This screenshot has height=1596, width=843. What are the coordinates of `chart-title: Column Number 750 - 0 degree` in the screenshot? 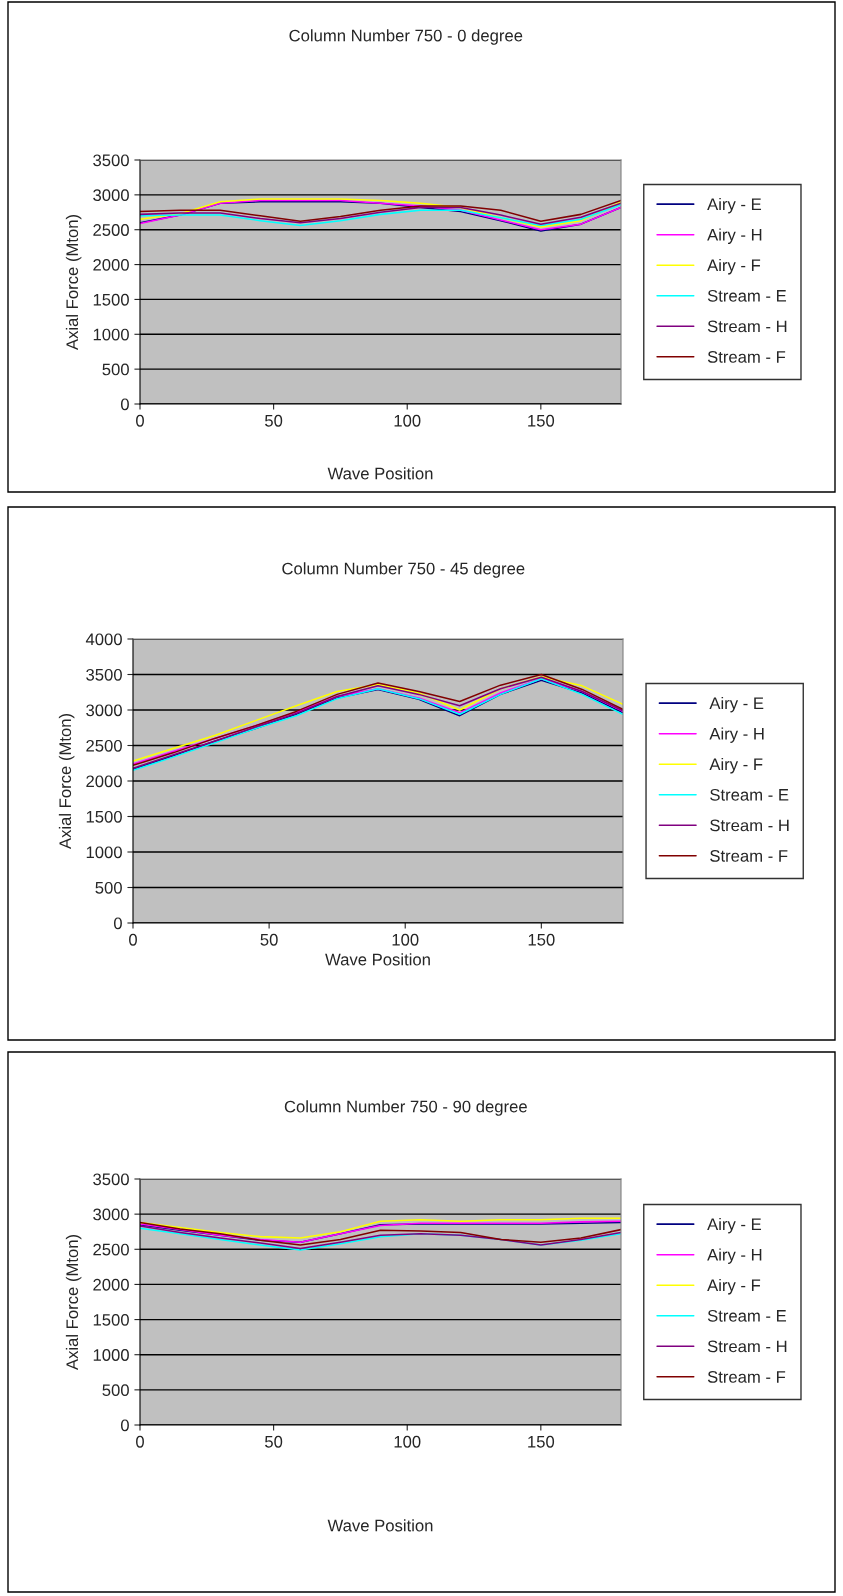 It's located at (406, 37).